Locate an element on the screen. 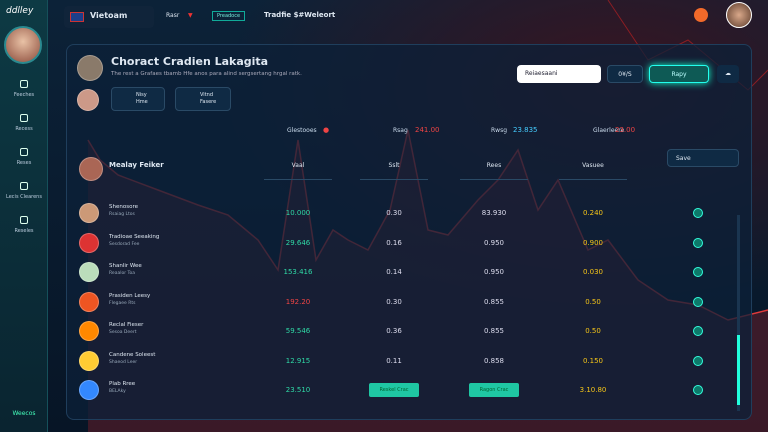  badge: Preadoce is located at coordinates (229, 16).